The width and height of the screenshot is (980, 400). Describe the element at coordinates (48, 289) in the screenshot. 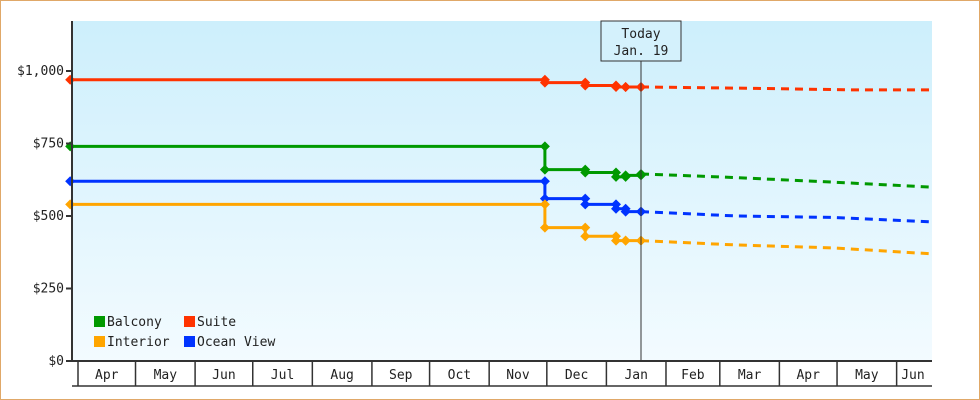

I see `y-tick-label: $250` at that location.